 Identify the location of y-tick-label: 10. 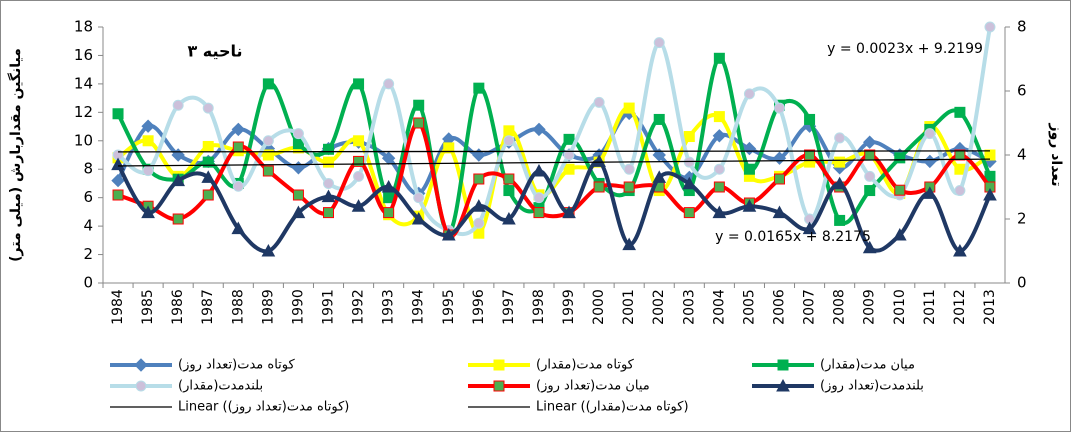
(83, 140).